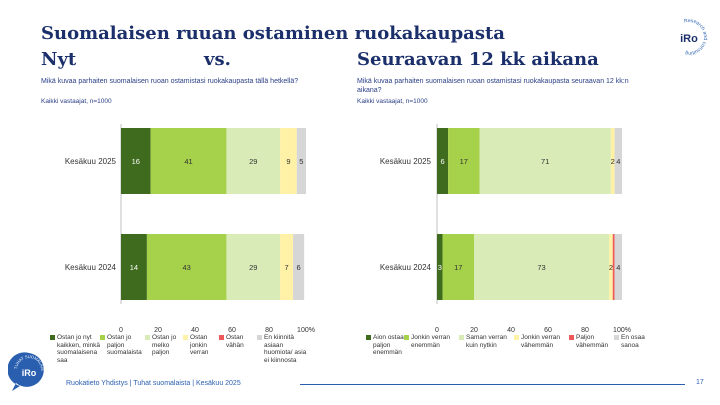 This screenshot has height=405, width=720. I want to click on title-vs: vs., so click(217, 59).